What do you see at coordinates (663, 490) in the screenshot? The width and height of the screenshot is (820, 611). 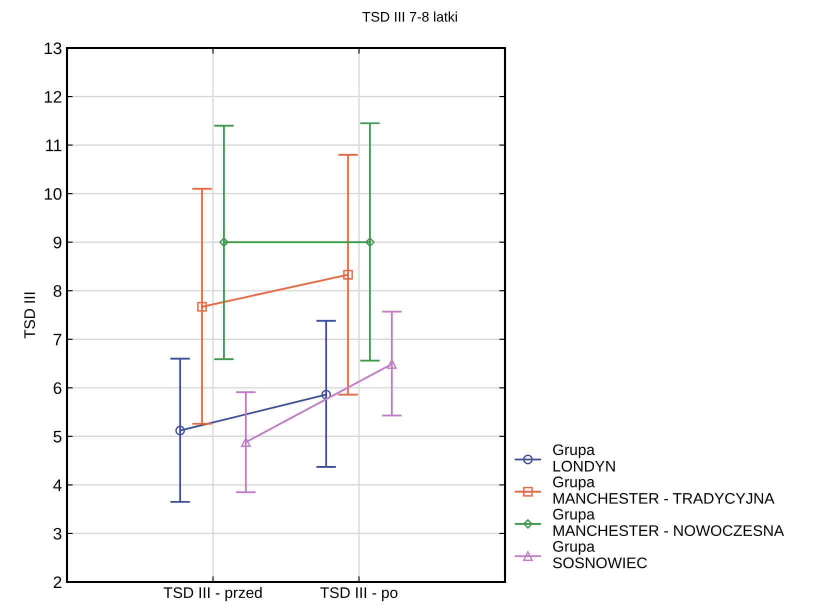 I see `legend-label: Grupa MANCHESTER - TRADYCYJNA` at bounding box center [663, 490].